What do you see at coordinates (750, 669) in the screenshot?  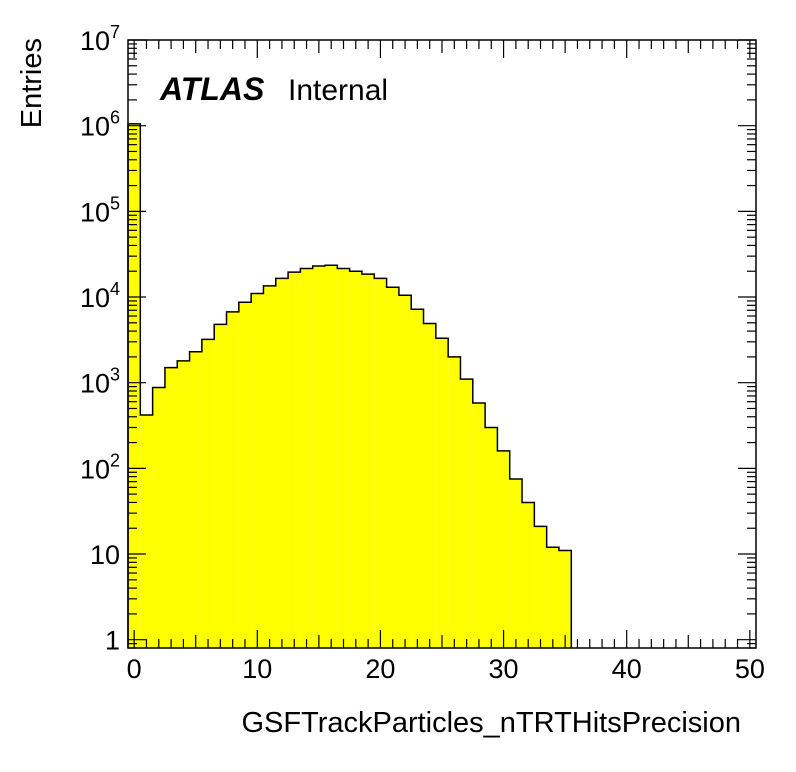 I see `x-tick-label: 50` at bounding box center [750, 669].